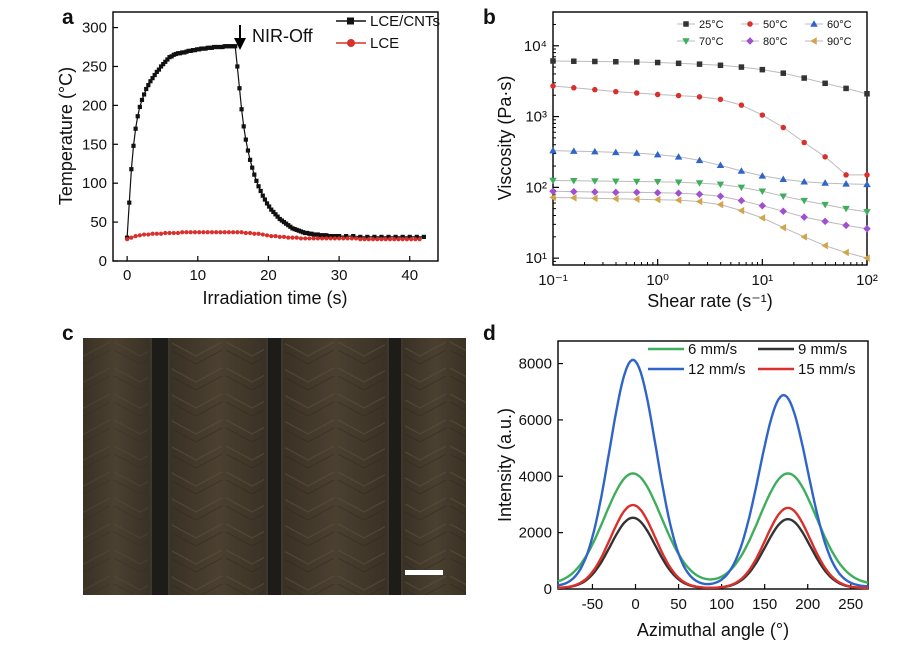  What do you see at coordinates (424, 572) in the screenshot?
I see `scale-bar` at bounding box center [424, 572].